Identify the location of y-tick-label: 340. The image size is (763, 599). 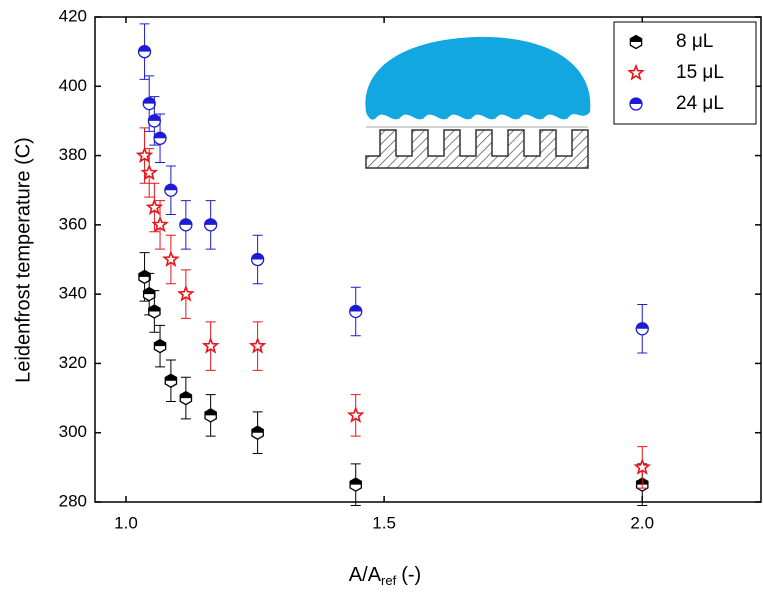
(73, 293).